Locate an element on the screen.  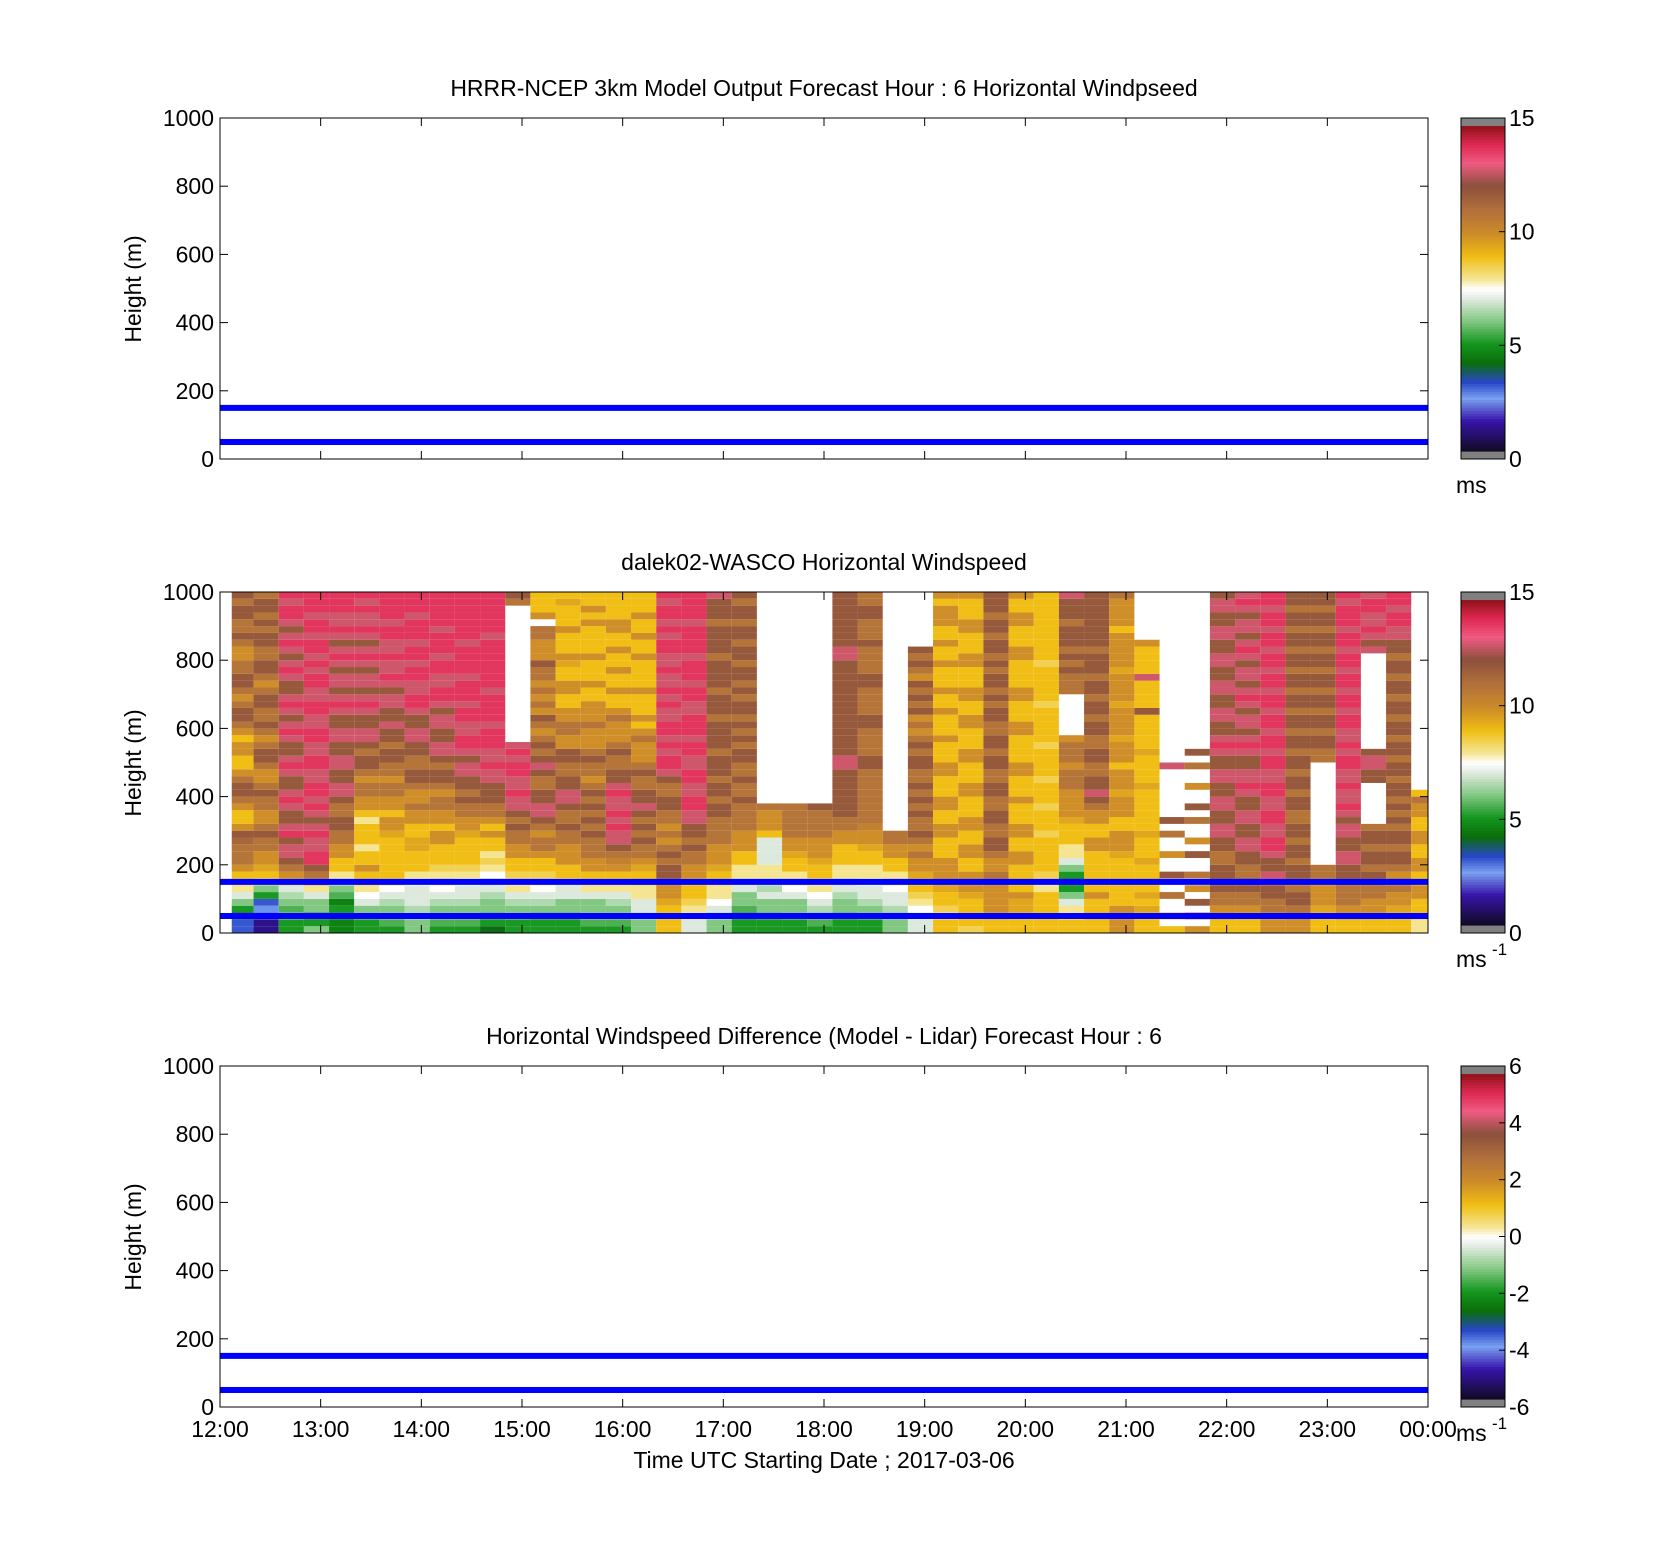
y-tick-label: 600 is located at coordinates (195, 728).